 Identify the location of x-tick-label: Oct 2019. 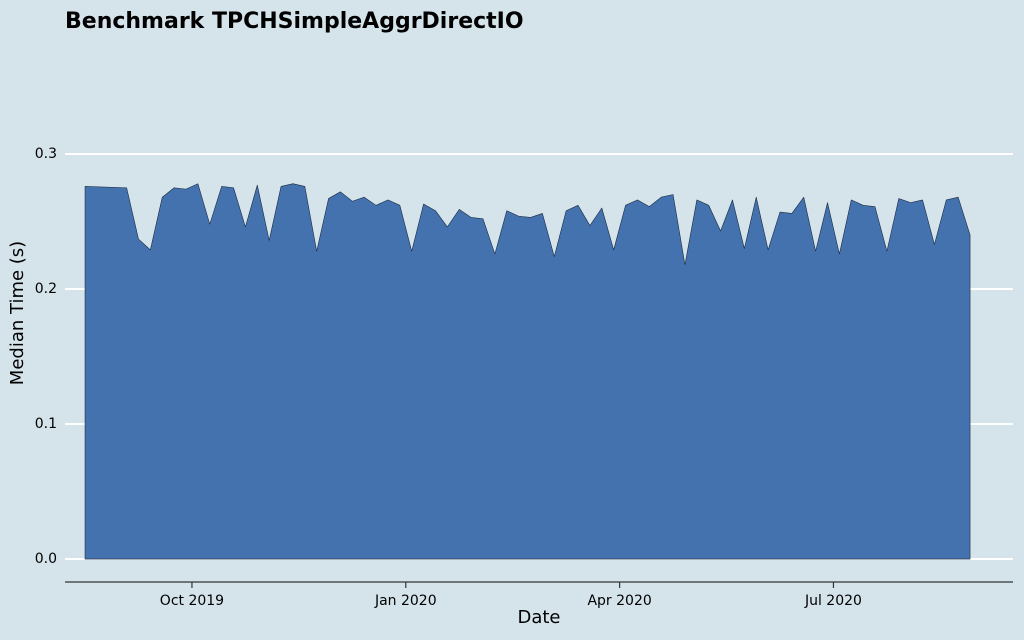
(192, 601).